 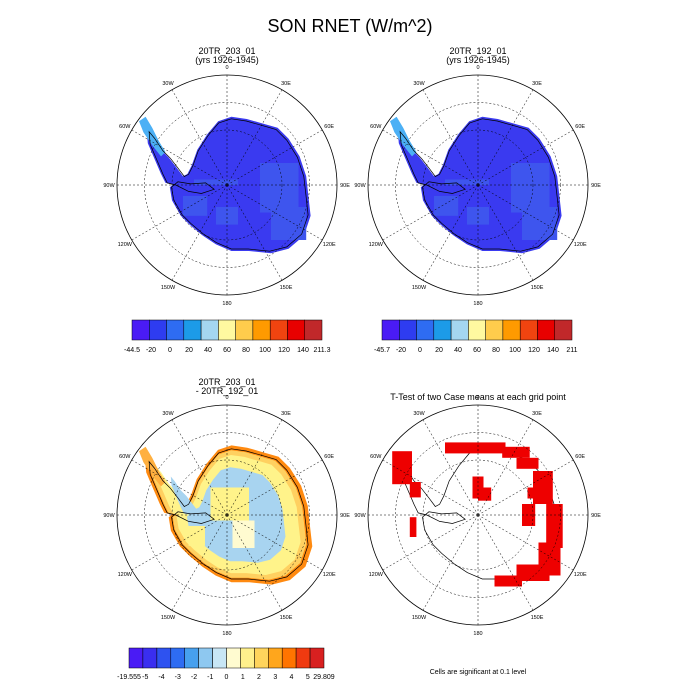 What do you see at coordinates (571, 350) in the screenshot?
I see `colorbar-tick-label: 211` at bounding box center [571, 350].